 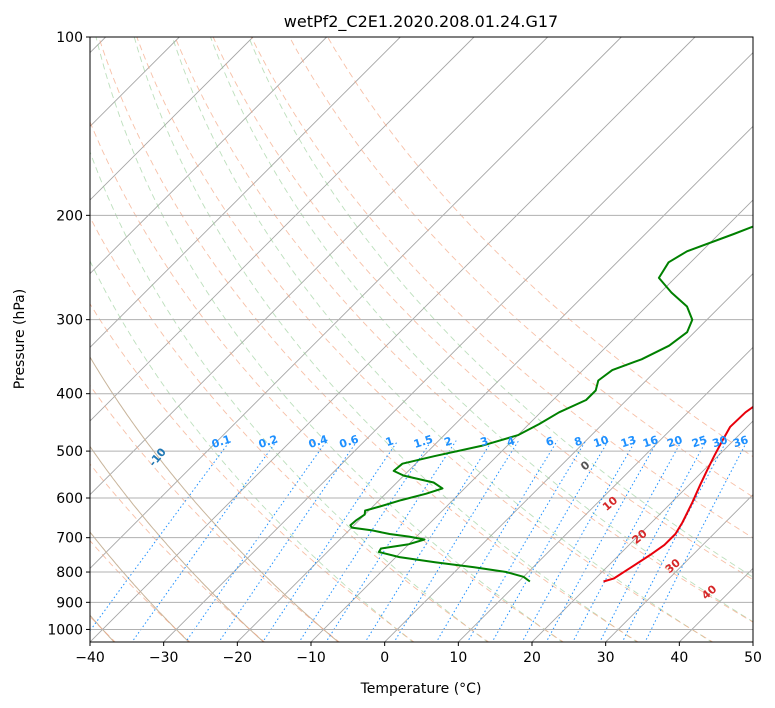 I want to click on x-tick-label: 20, so click(x=532, y=658).